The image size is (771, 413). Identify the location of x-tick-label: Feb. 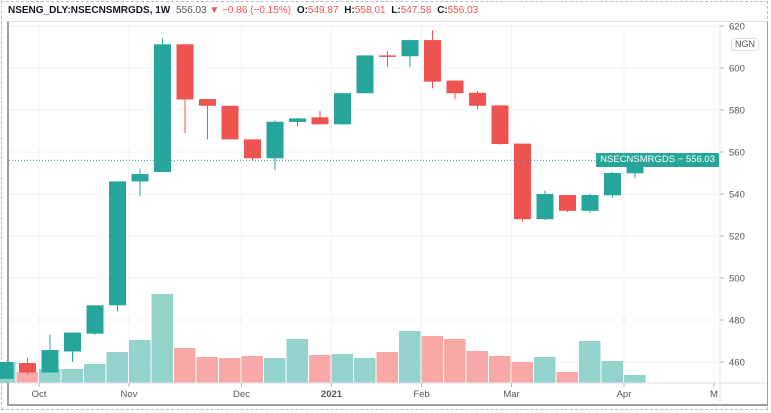
(421, 394).